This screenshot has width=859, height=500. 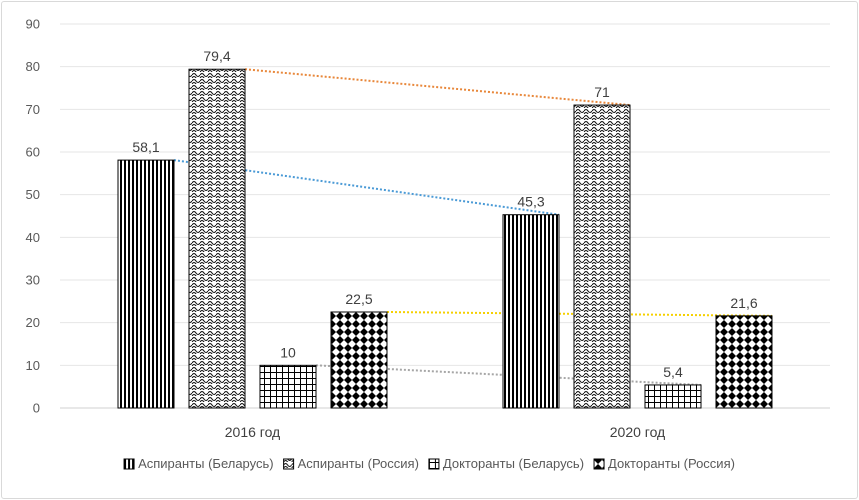 I want to click on bar-докторанты-россия-2016-год, so click(x=359, y=360).